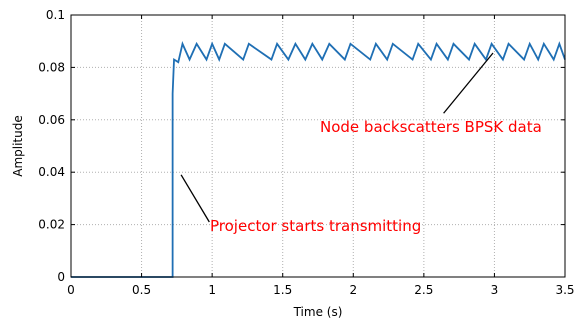 The image size is (585, 322). Describe the element at coordinates (51, 225) in the screenshot. I see `y-tick-label: 0.02` at that location.